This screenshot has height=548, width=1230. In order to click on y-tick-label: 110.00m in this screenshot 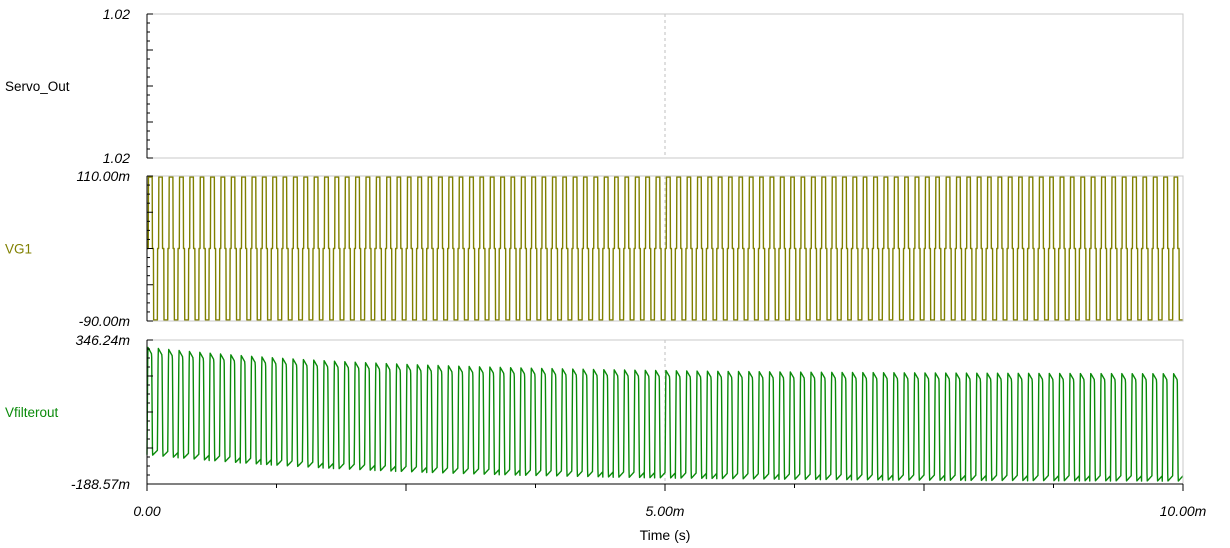, I will do `click(104, 176)`.